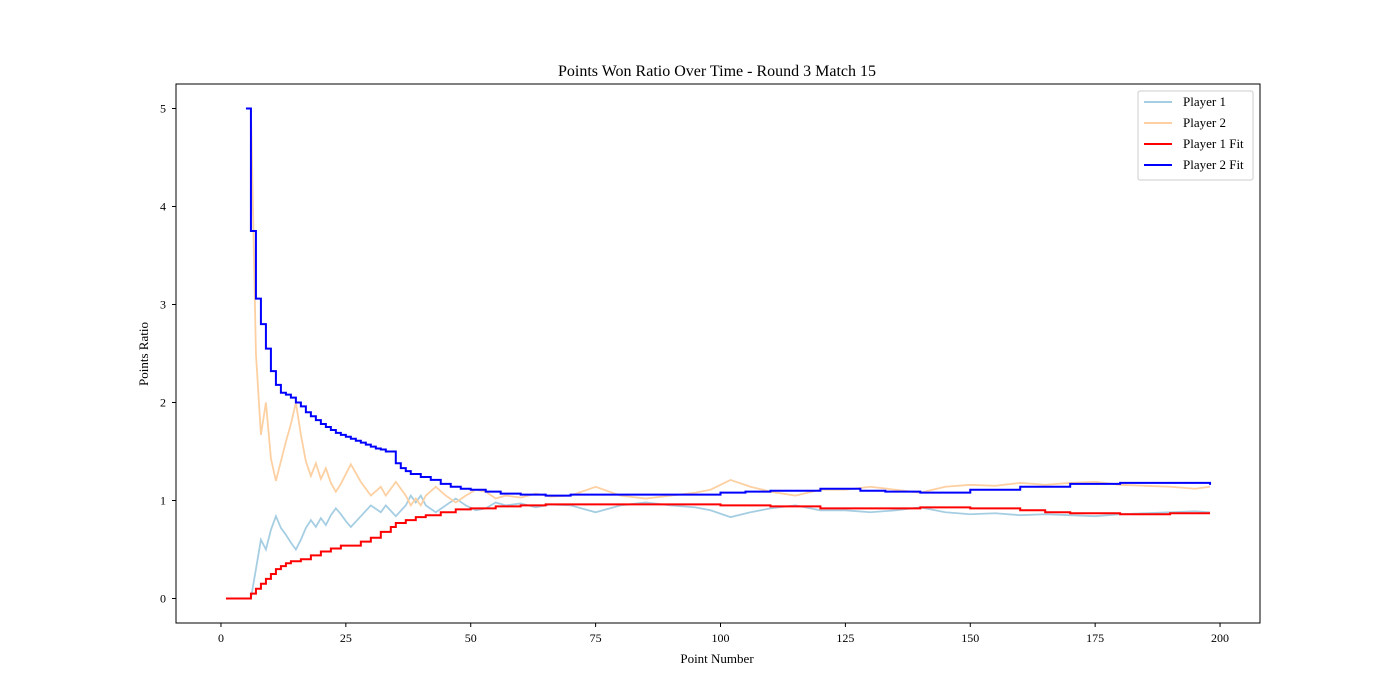  I want to click on x-axis-label: Point Number, so click(717, 658).